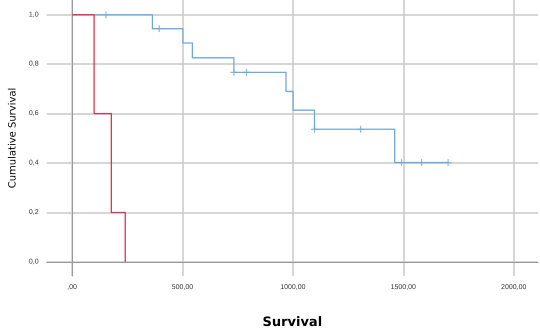  I want to click on y-axis-title: Cumulative Survival, so click(13, 138).